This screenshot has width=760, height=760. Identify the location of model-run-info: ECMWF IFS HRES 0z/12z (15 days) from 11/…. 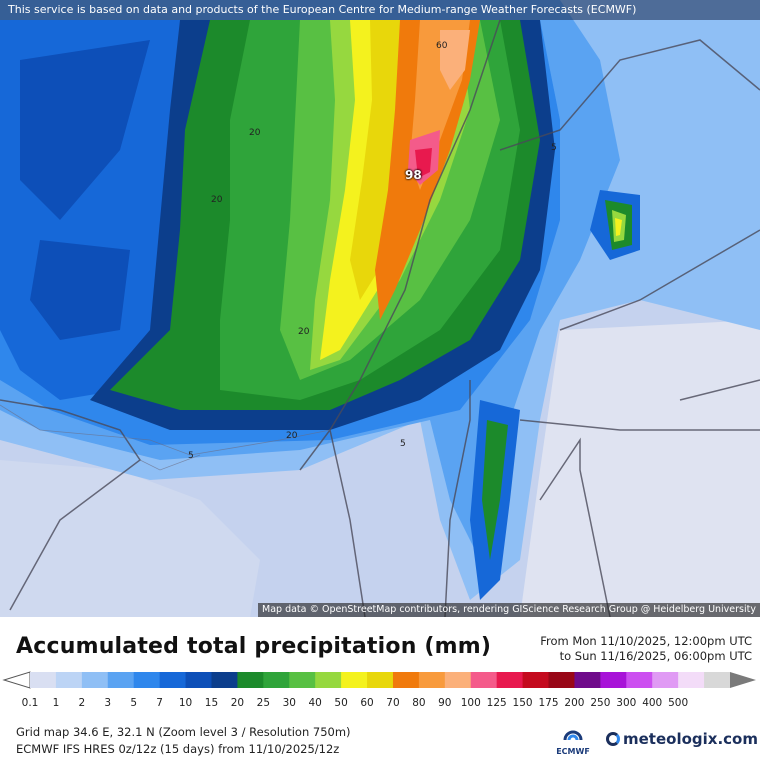
(178, 749).